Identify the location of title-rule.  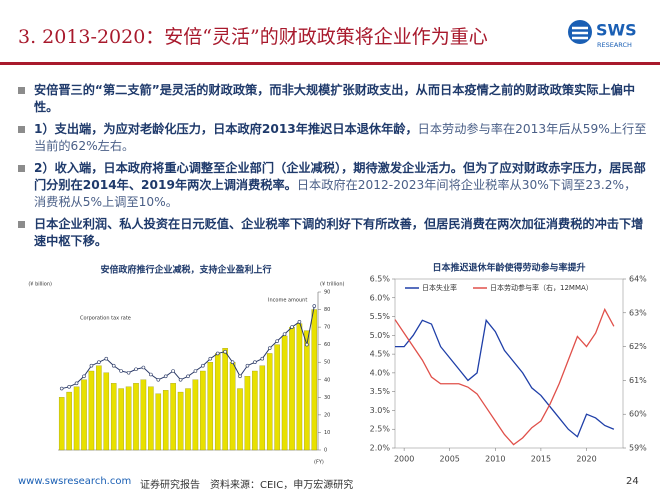
(330, 63).